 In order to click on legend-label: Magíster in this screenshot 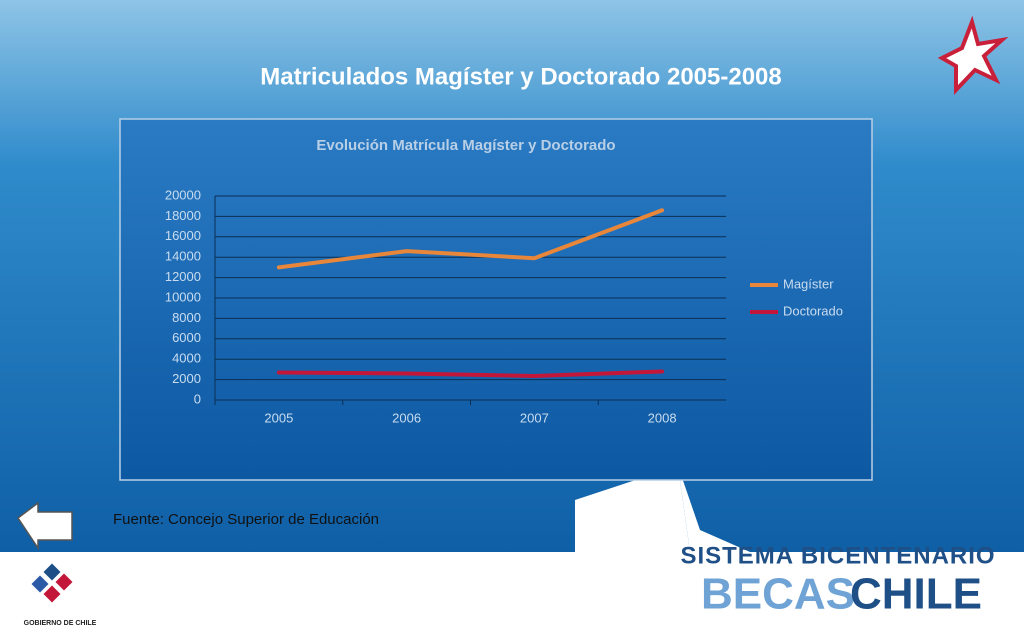, I will do `click(808, 283)`.